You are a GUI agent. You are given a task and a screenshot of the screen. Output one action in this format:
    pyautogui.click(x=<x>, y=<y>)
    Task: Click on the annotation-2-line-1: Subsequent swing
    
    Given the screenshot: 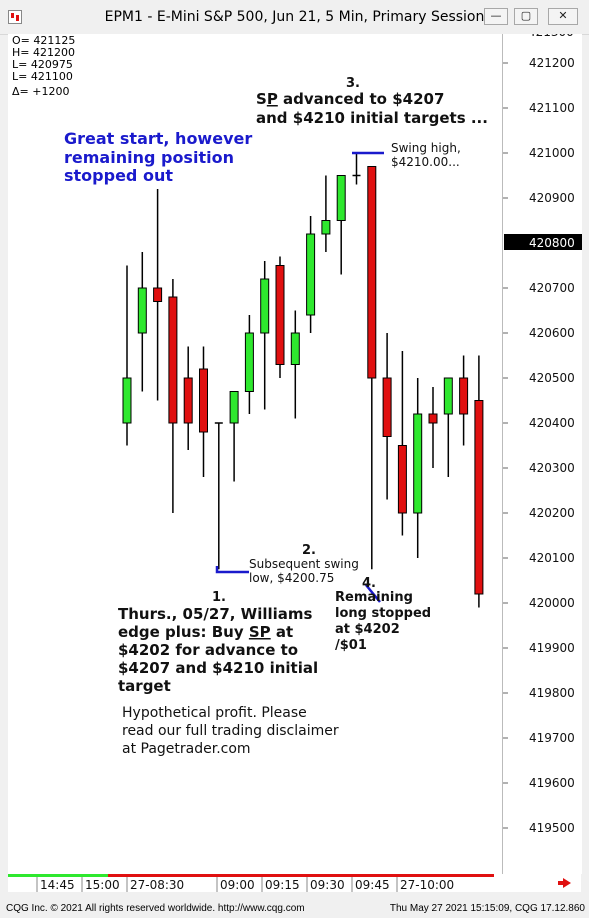 What is the action you would take?
    pyautogui.click(x=304, y=564)
    